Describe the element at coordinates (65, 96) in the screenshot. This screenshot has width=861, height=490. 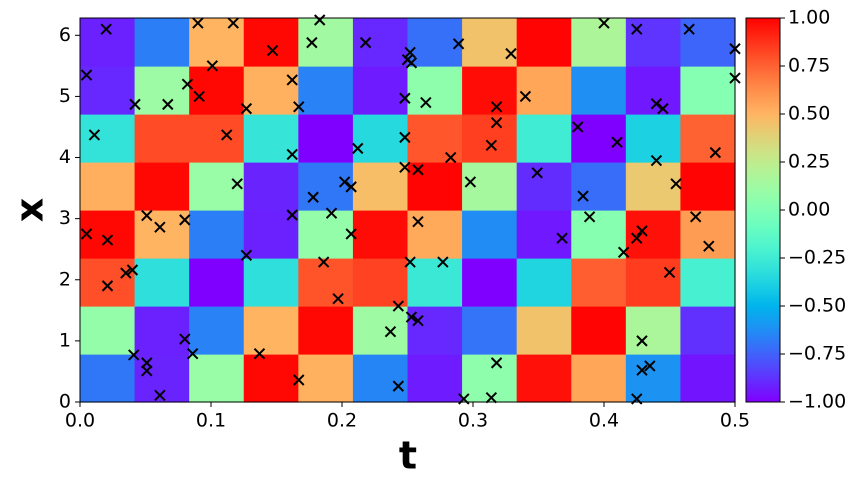
I see `y-tick-label: 5` at that location.